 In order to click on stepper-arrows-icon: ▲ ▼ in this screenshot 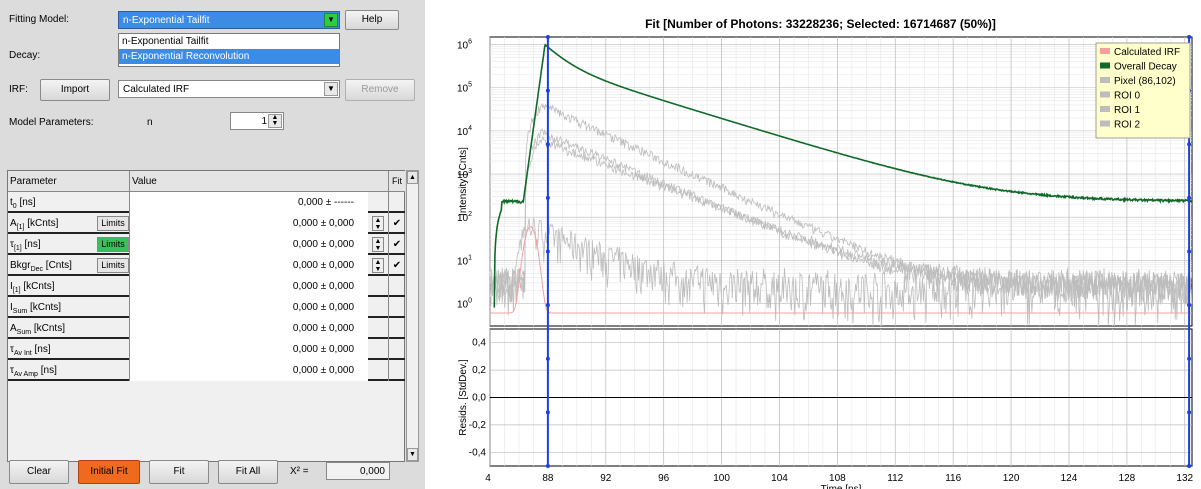, I will do `click(275, 121)`.